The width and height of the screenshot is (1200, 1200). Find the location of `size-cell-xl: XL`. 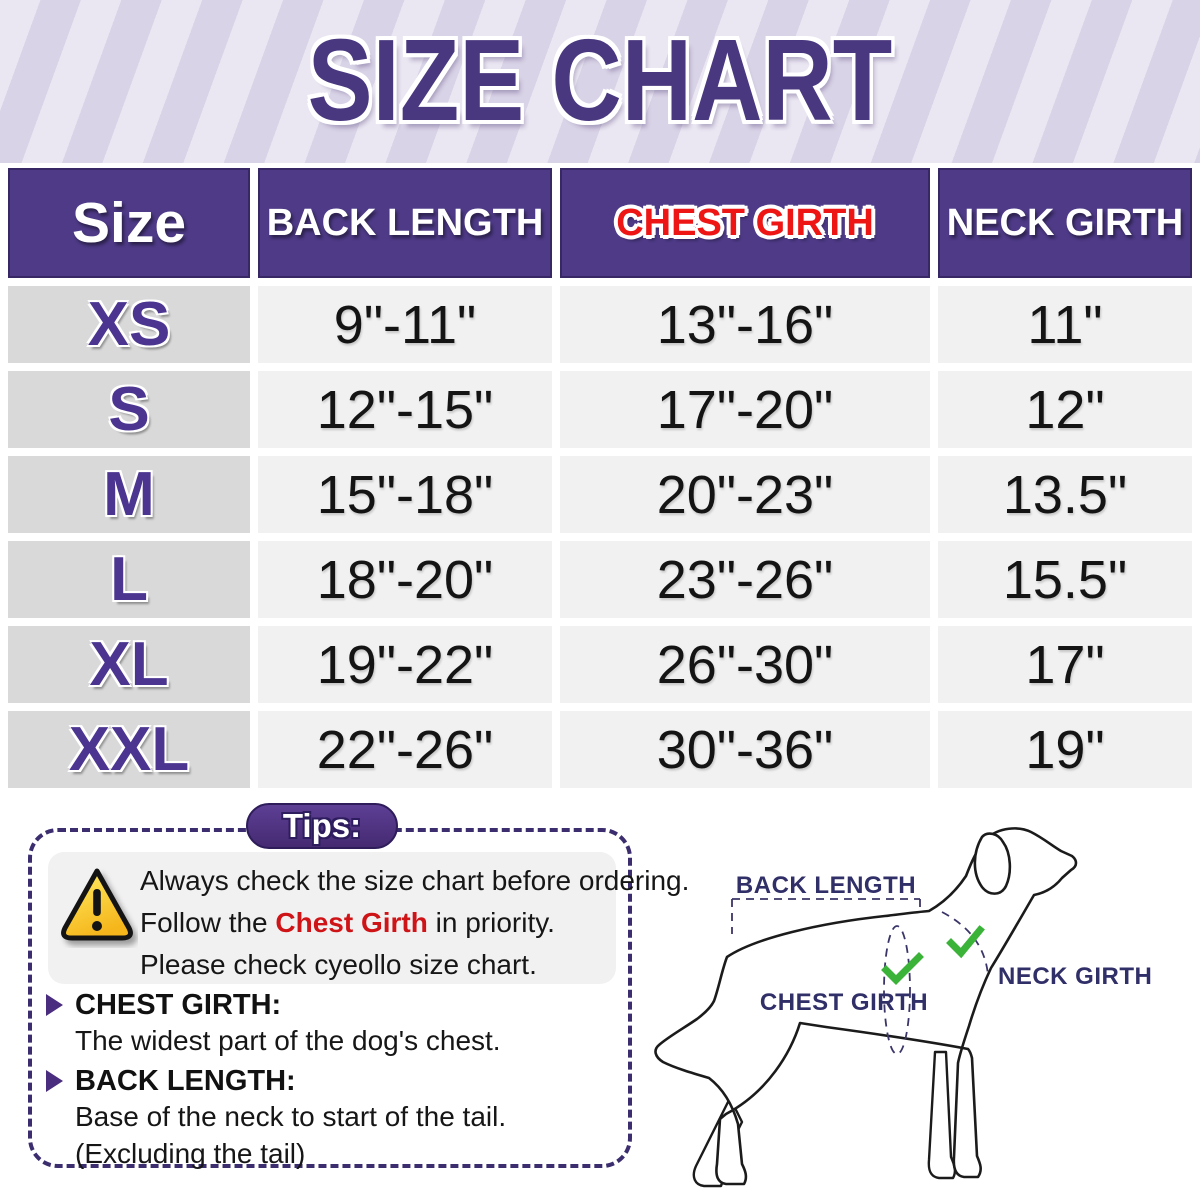

size-cell-xl: XL is located at coordinates (129, 664).